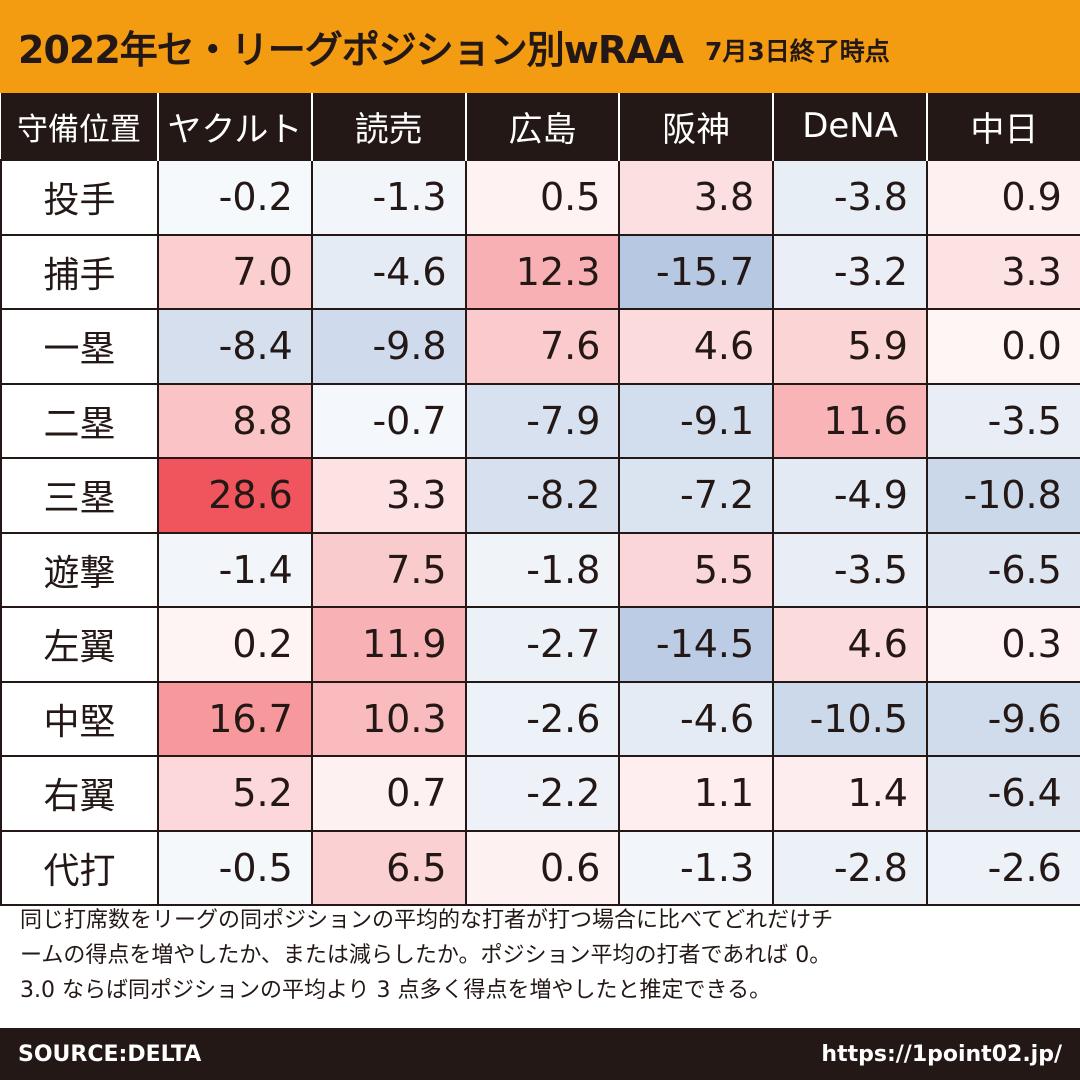 This screenshot has height=1080, width=1080. I want to click on wraa-cell: 7.6, so click(542, 346).